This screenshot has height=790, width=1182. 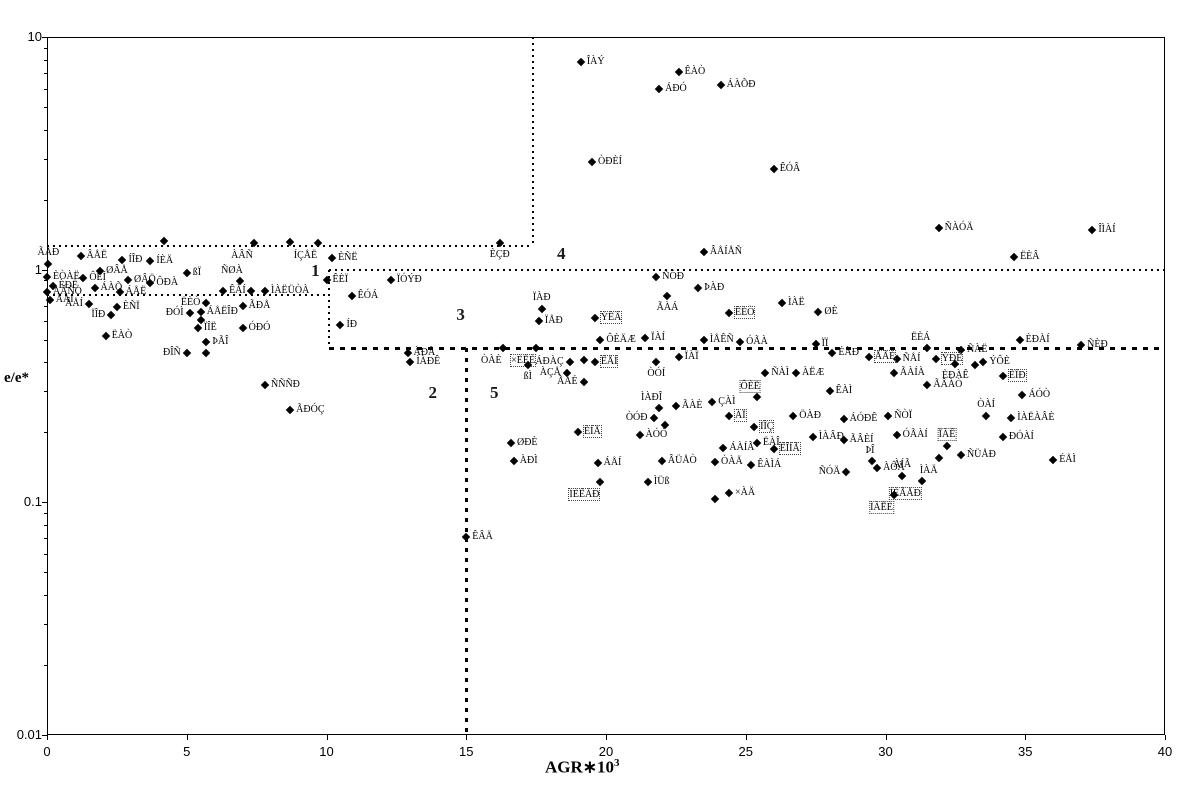 What do you see at coordinates (290, 290) in the screenshot?
I see `point-label: ÌÀËÜÒÀ` at bounding box center [290, 290].